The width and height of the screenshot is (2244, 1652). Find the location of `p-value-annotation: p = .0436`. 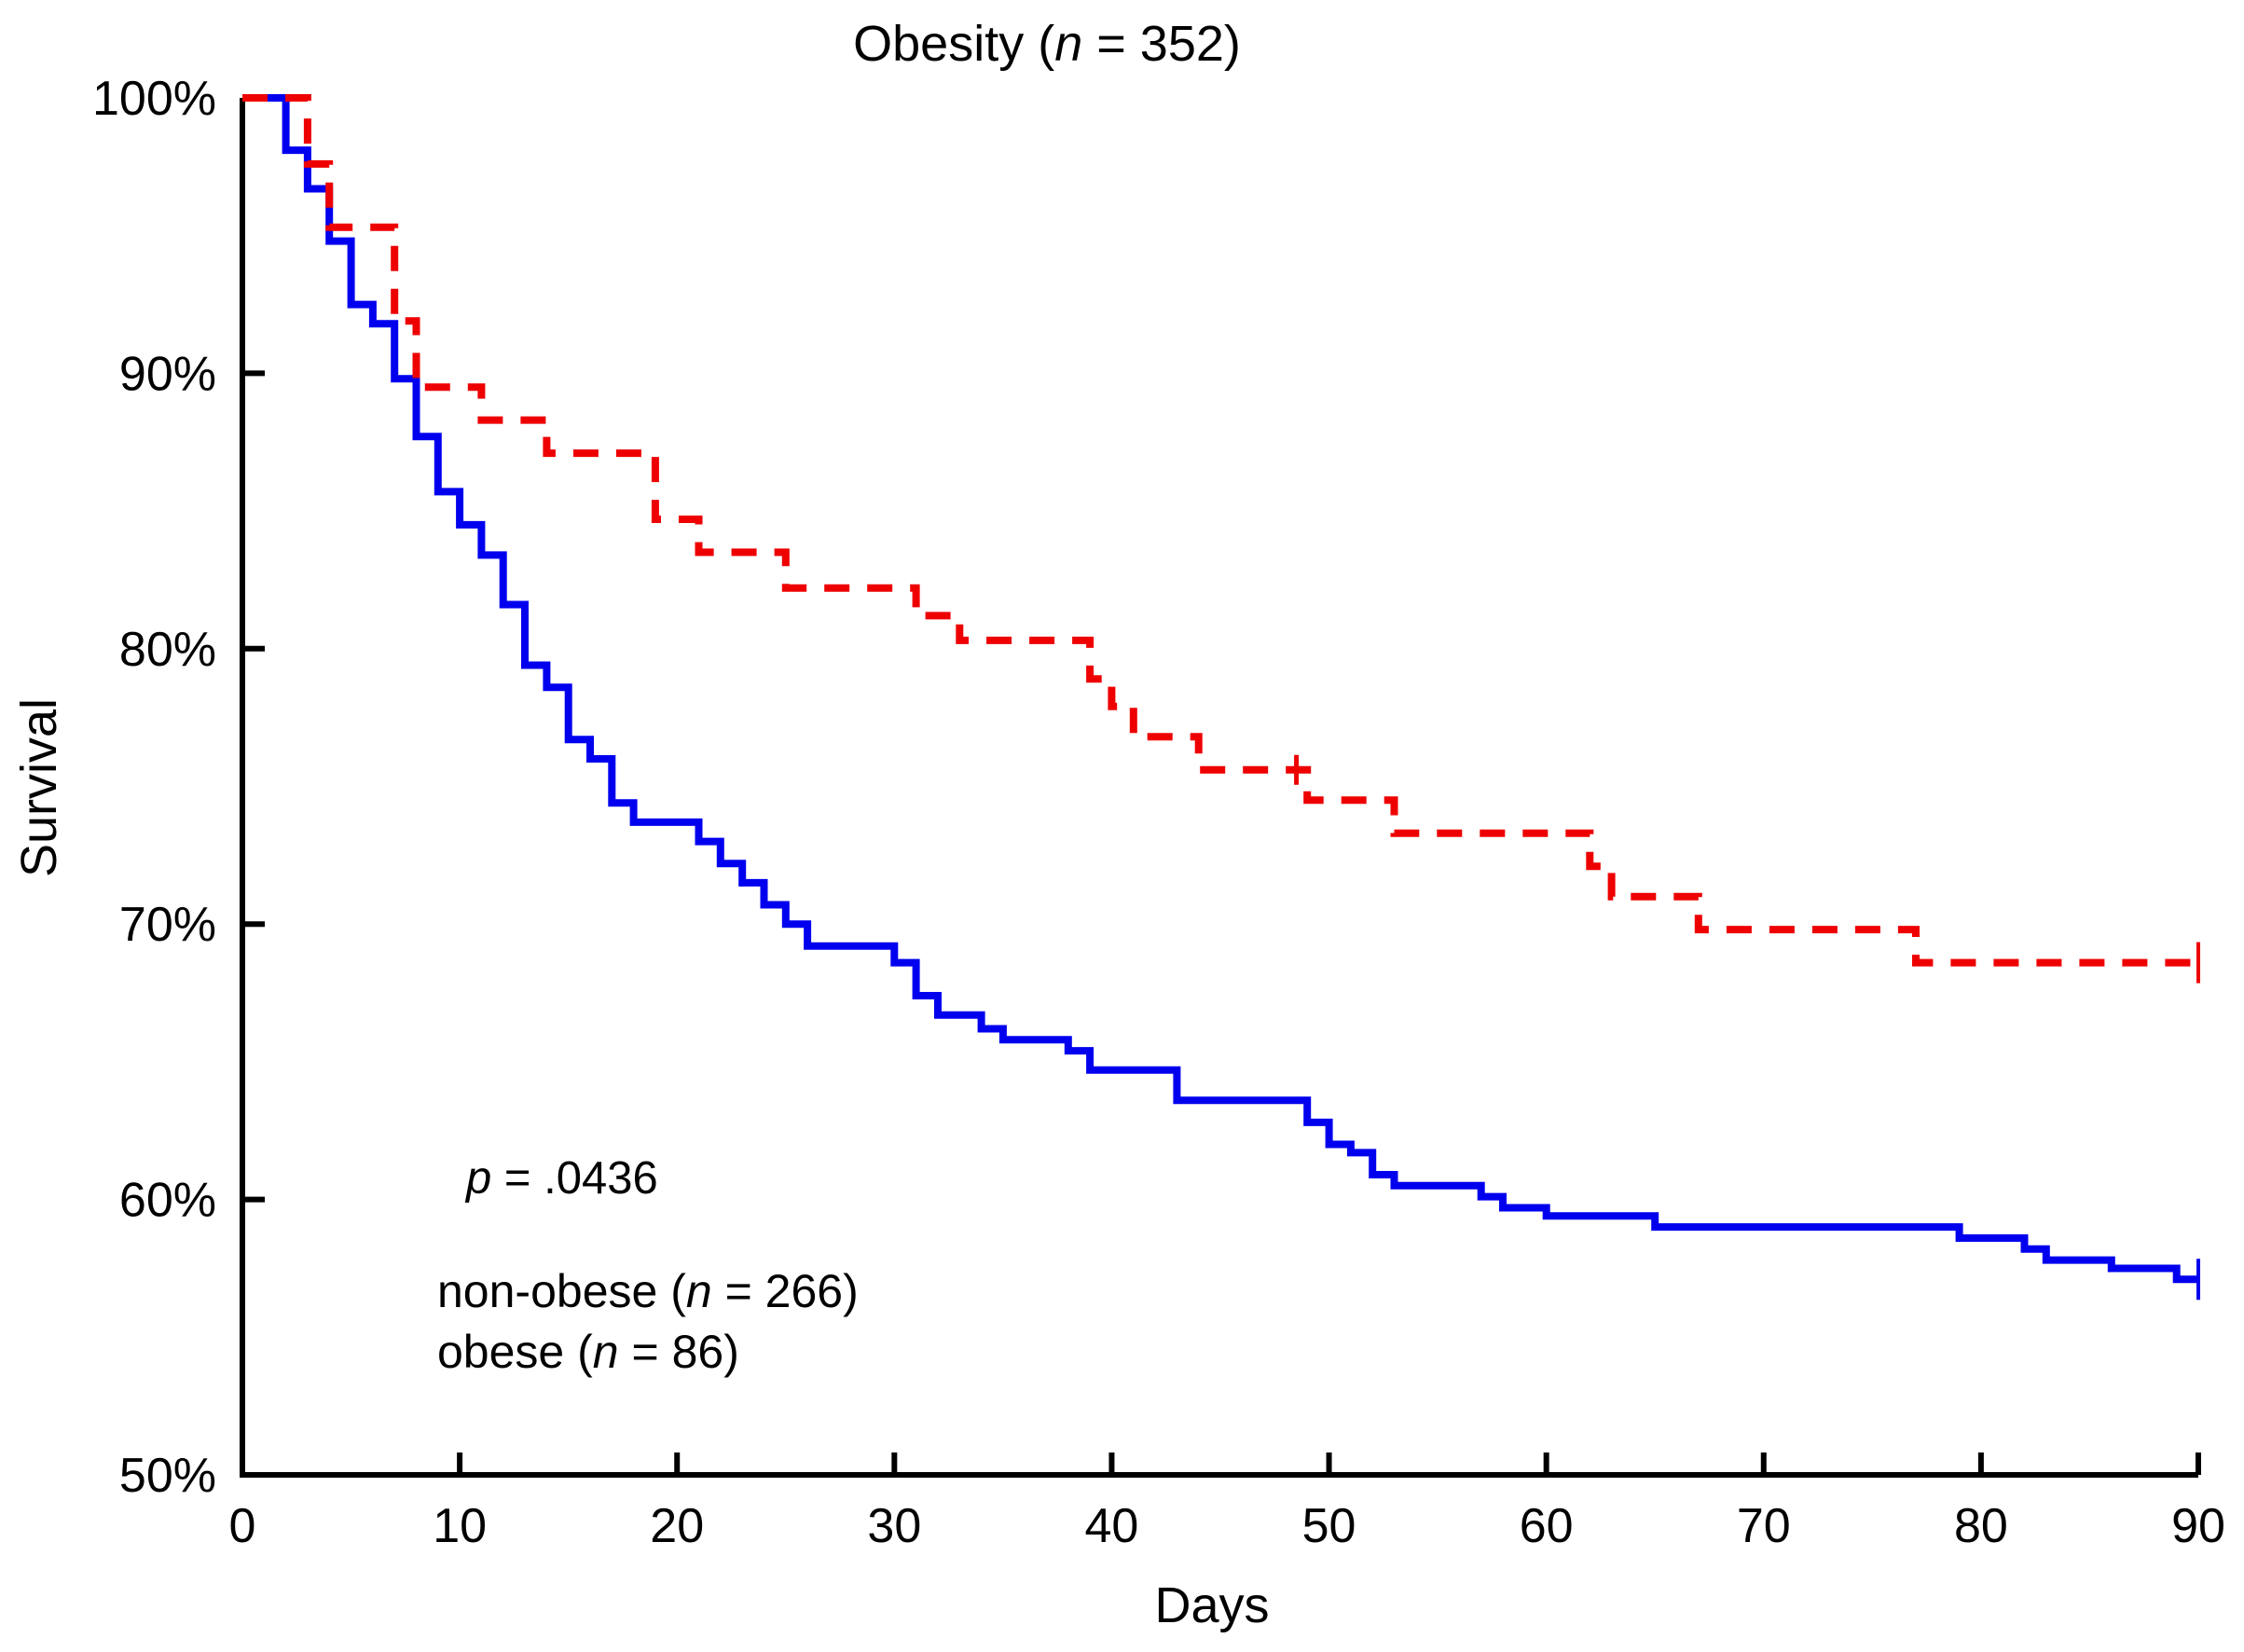

p-value-annotation: p = .0436 is located at coordinates (562, 1178).